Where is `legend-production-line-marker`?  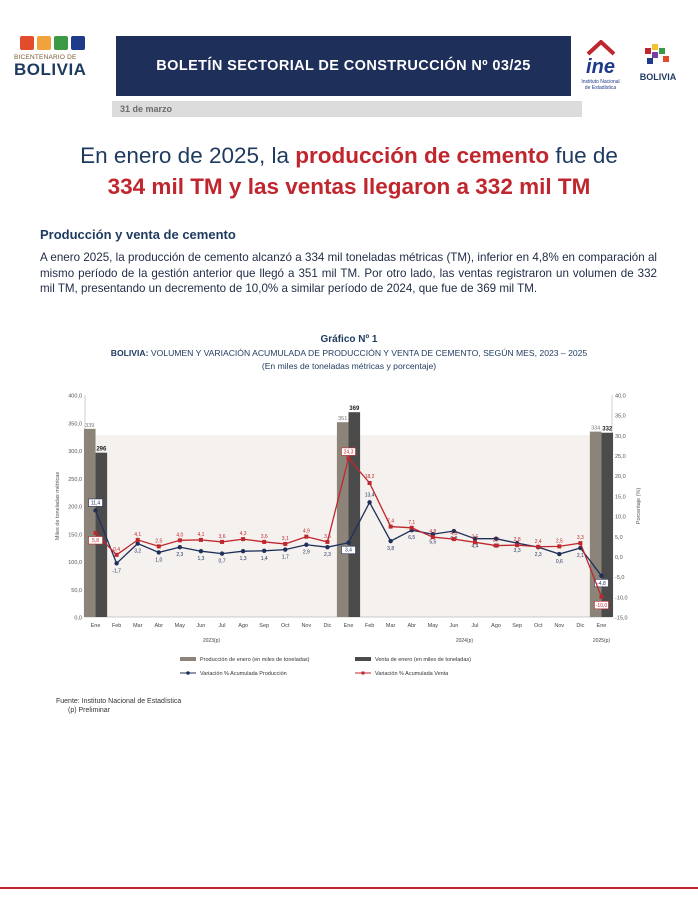 legend-production-line-marker is located at coordinates (188, 673).